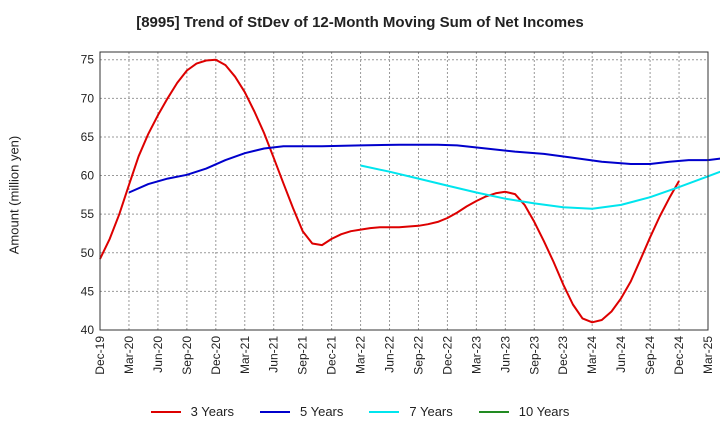  What do you see at coordinates (650, 355) in the screenshot?
I see `x-tick-label: Sep-24` at bounding box center [650, 355].